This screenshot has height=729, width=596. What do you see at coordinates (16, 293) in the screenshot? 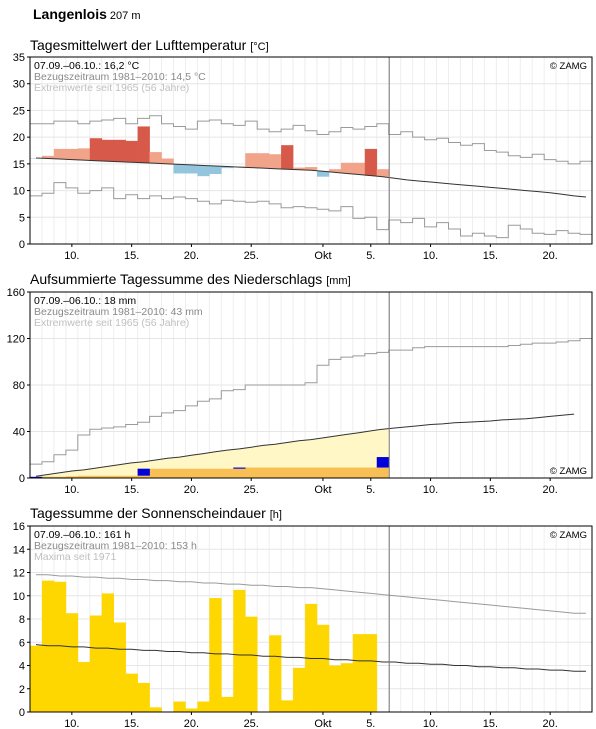
I see `y-tick-label: 160` at bounding box center [16, 293].